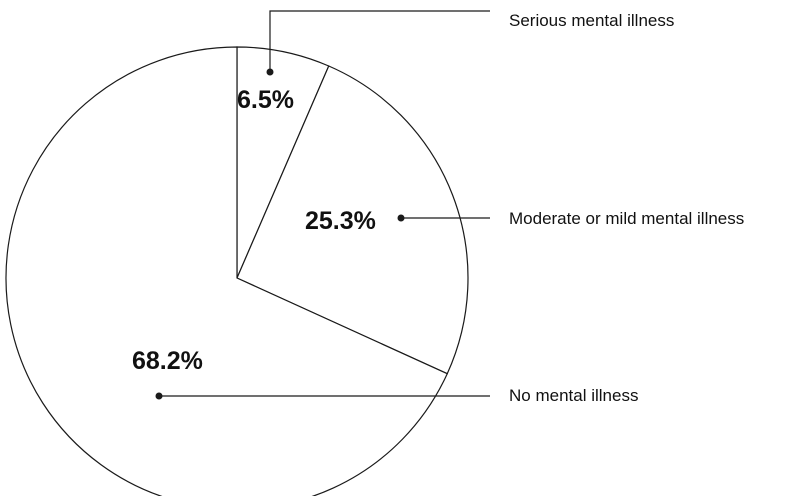 The height and width of the screenshot is (496, 805). What do you see at coordinates (167, 361) in the screenshot?
I see `slice-value-label-none: 68.2%` at bounding box center [167, 361].